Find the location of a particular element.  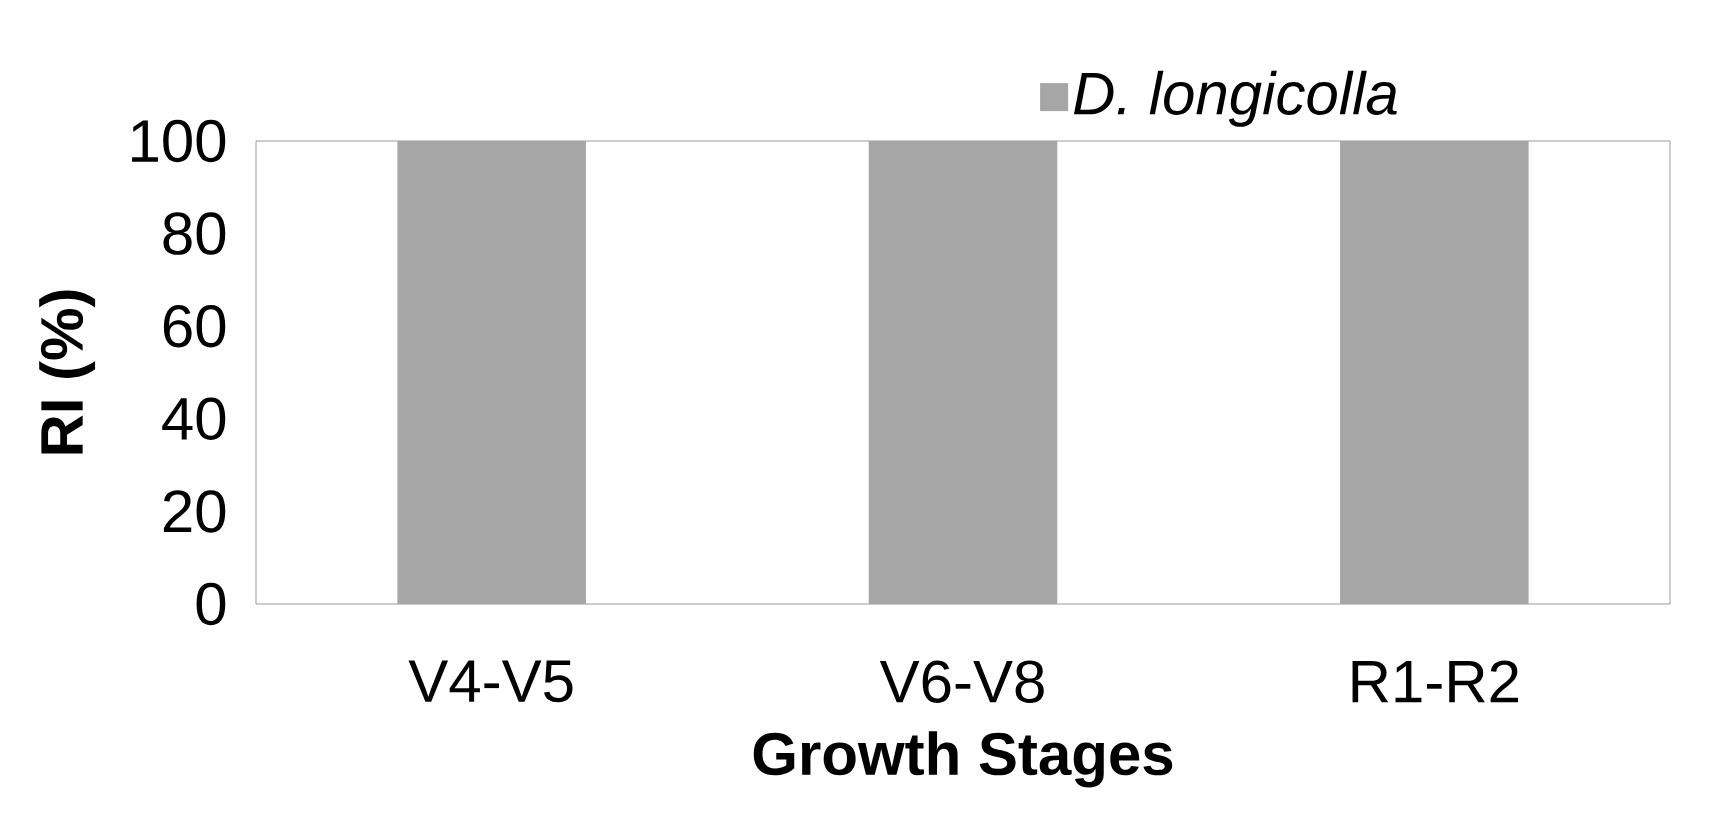

y-axis-title: RI (%) is located at coordinates (67, 372).